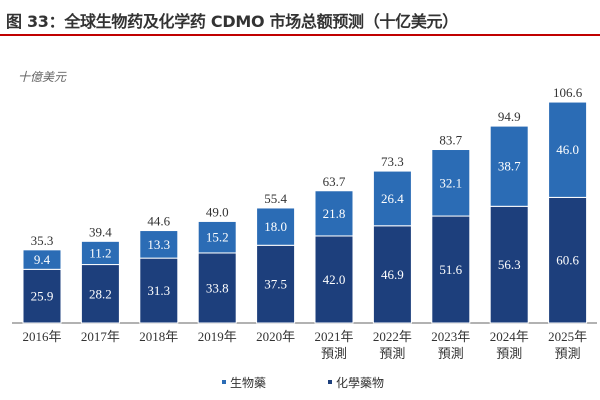  Describe the element at coordinates (392, 161) in the screenshot. I see `total-label: 73.3` at that location.